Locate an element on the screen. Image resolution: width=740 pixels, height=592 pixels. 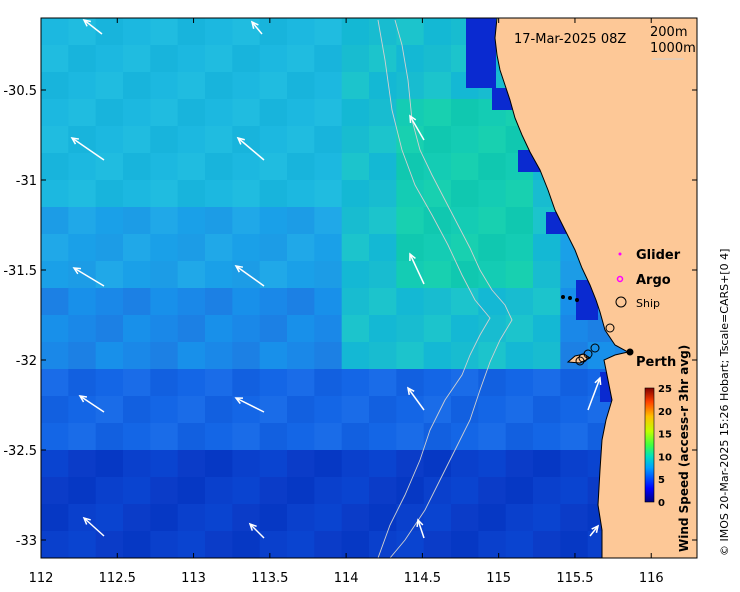
x-tick-label: 114 is located at coordinates (346, 578).